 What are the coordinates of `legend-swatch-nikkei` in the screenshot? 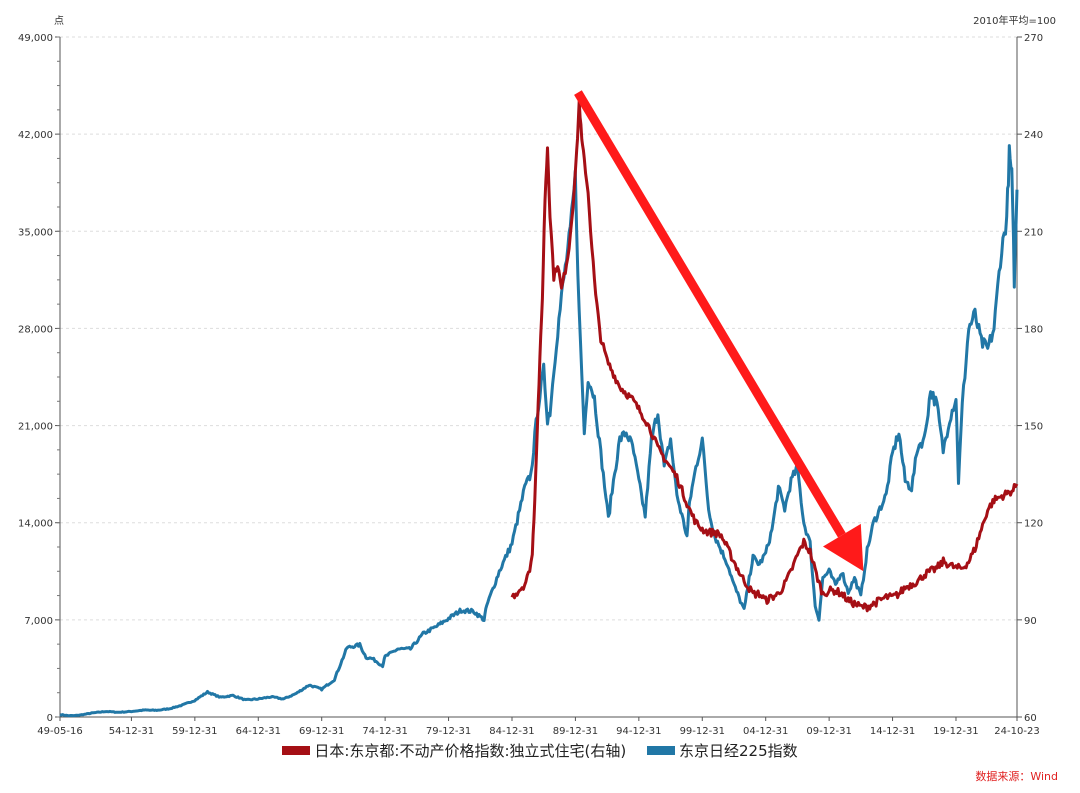 It's located at (661, 750).